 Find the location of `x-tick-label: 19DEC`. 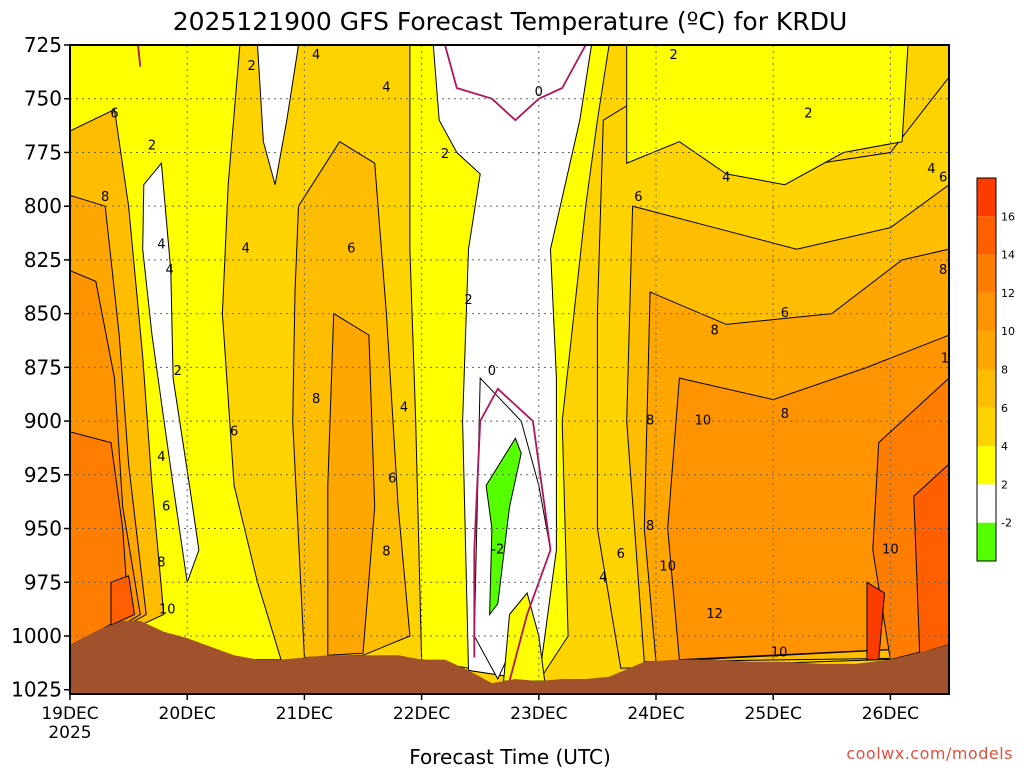

x-tick-label: 19DEC is located at coordinates (69, 714).